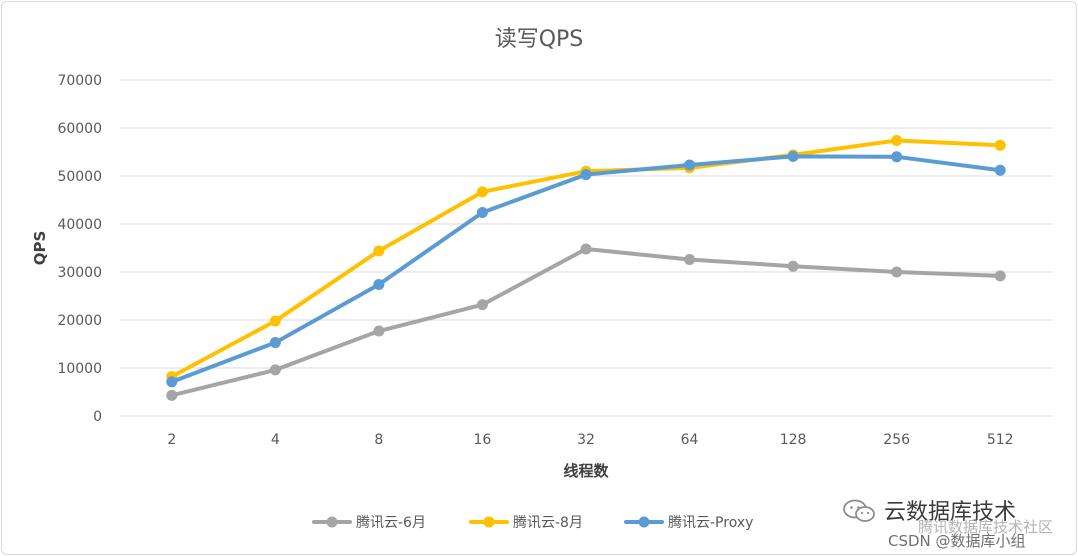 The image size is (1078, 556). Describe the element at coordinates (586, 471) in the screenshot. I see `x-axis-label: 线程数` at that location.